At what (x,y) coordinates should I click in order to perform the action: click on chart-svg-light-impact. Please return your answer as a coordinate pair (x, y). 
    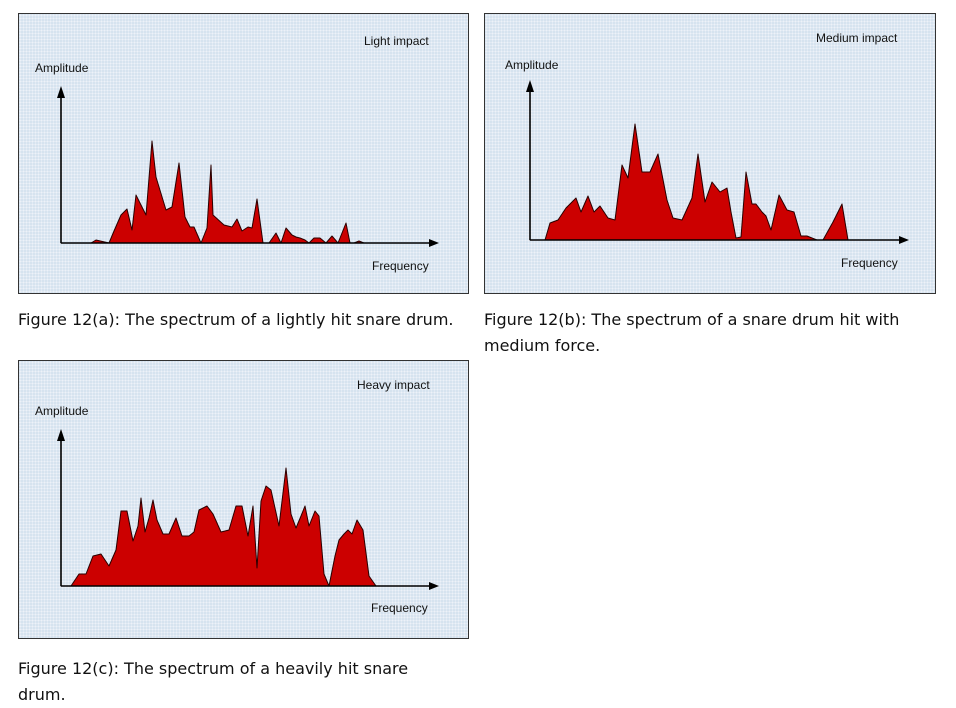
    Looking at the image, I should click on (248, 166).